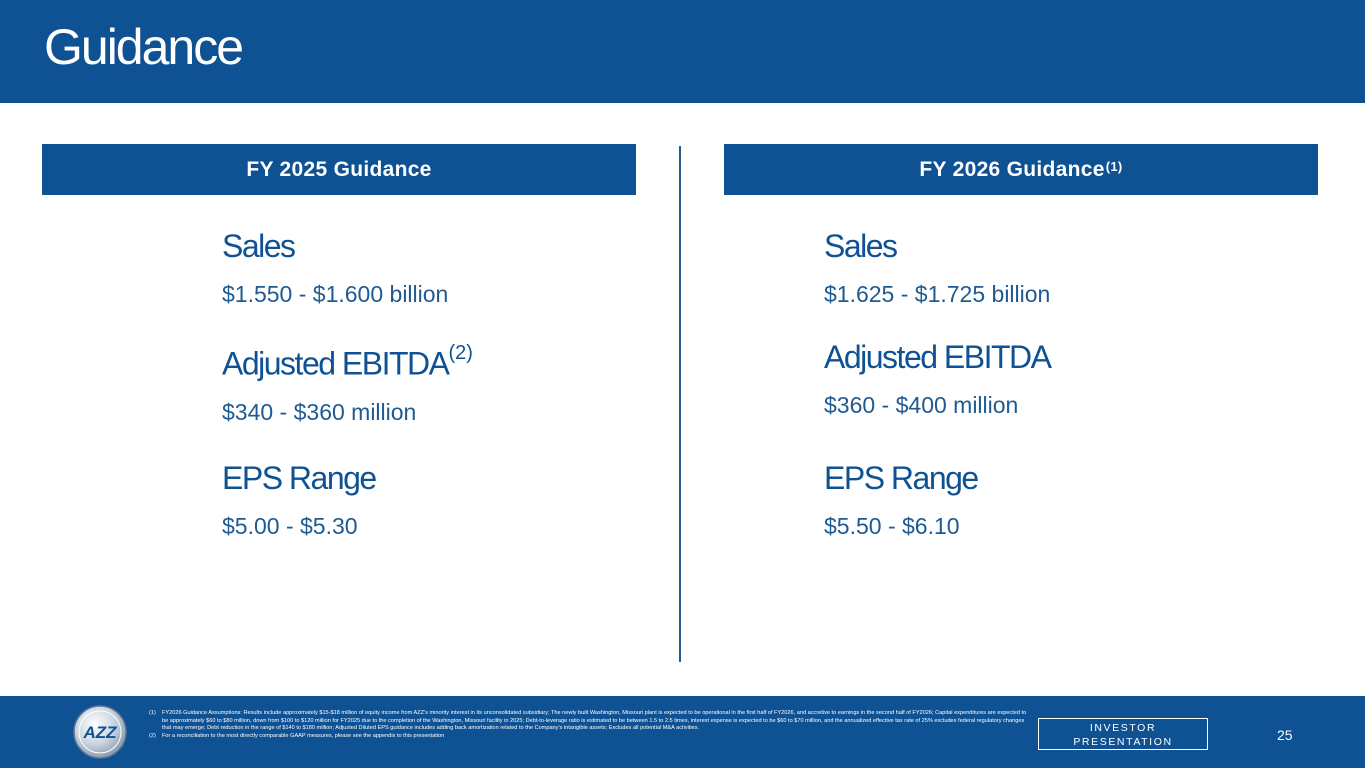 This screenshot has width=1365, height=768. I want to click on footer-bar, so click(682, 732).